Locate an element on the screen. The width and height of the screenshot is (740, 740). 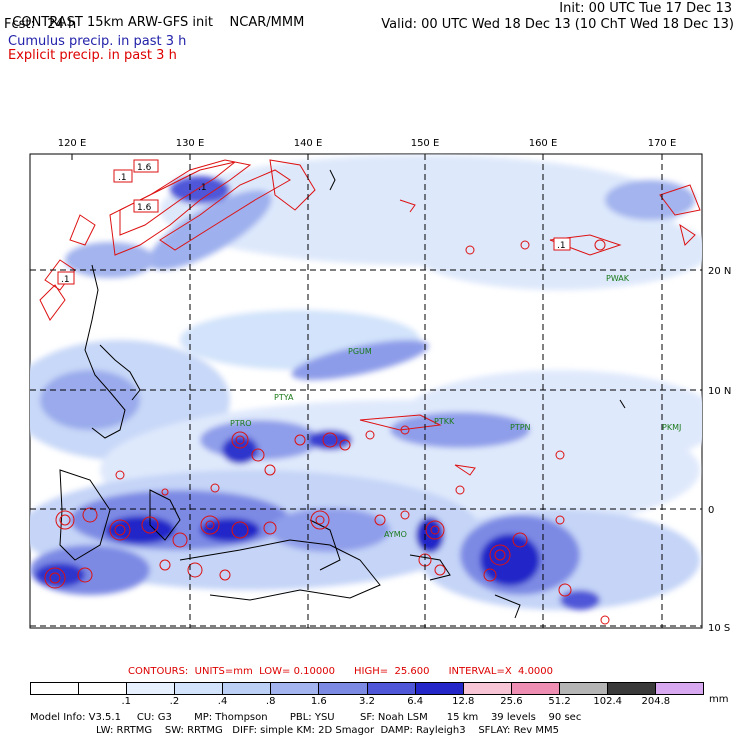
contour-value-labels: .1 1.6 .1 1.6 .1 .1 is located at coordinates (314, 222).